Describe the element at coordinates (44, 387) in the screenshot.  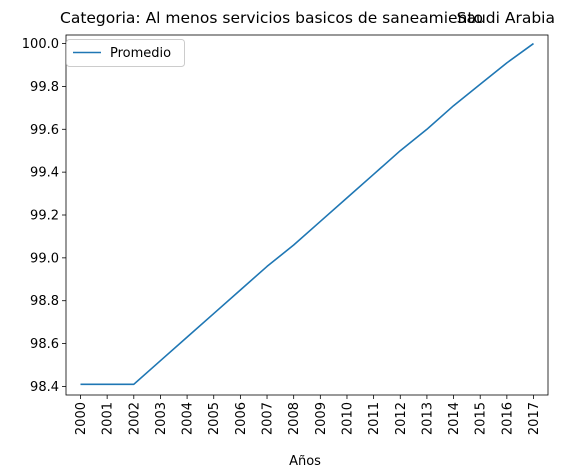
I see `y-tick-label: 98.4` at that location.